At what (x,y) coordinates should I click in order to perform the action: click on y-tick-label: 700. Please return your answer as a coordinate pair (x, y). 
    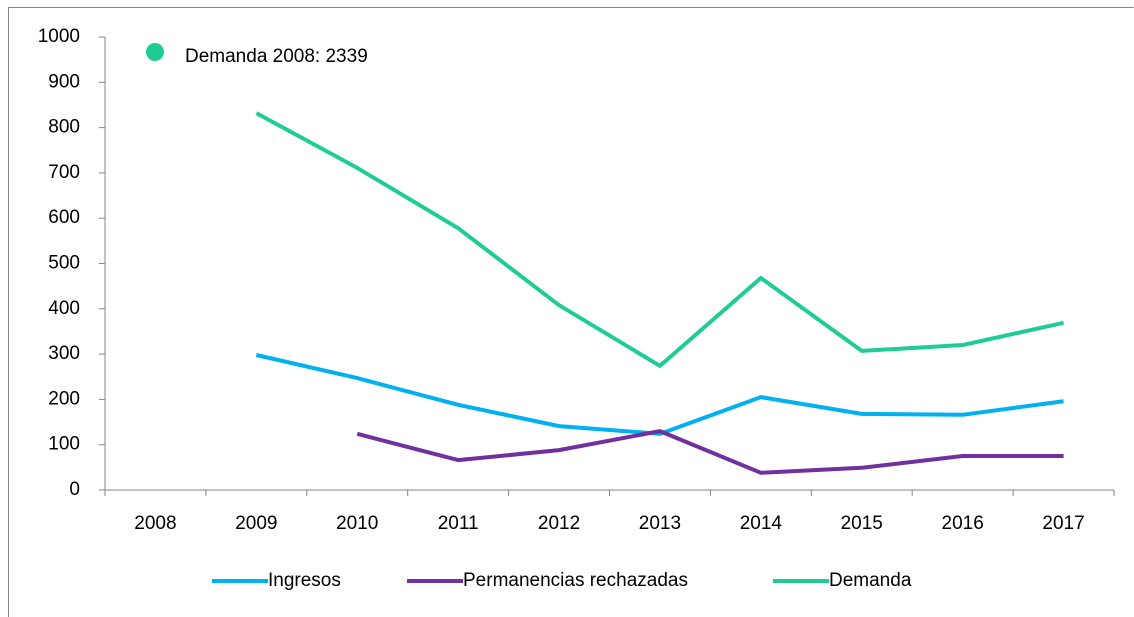
    Looking at the image, I should click on (64, 172).